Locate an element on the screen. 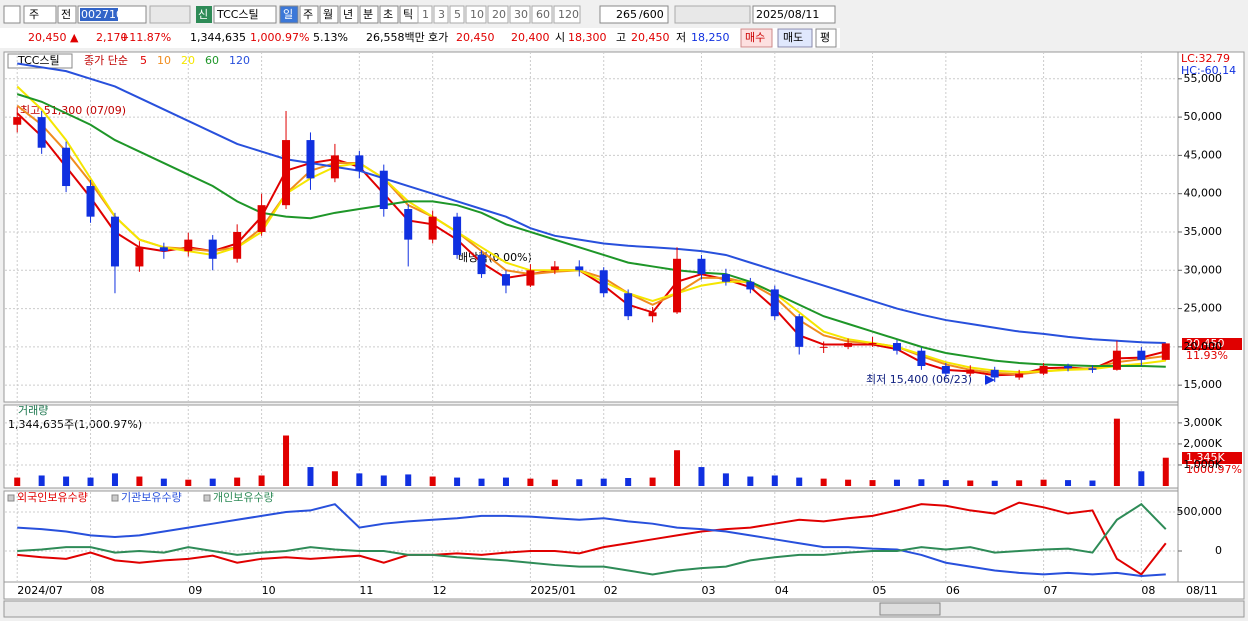  x-tick-label: 04 is located at coordinates (782, 590).